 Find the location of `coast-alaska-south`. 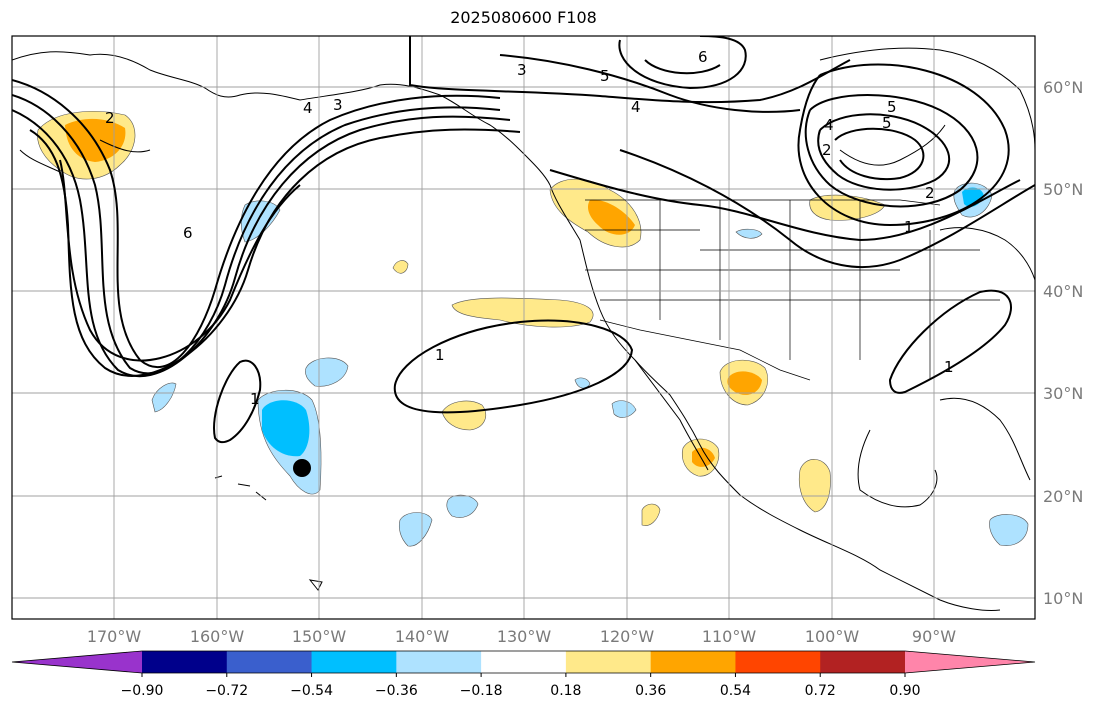

coast-alaska-south is located at coordinates (425, 134).